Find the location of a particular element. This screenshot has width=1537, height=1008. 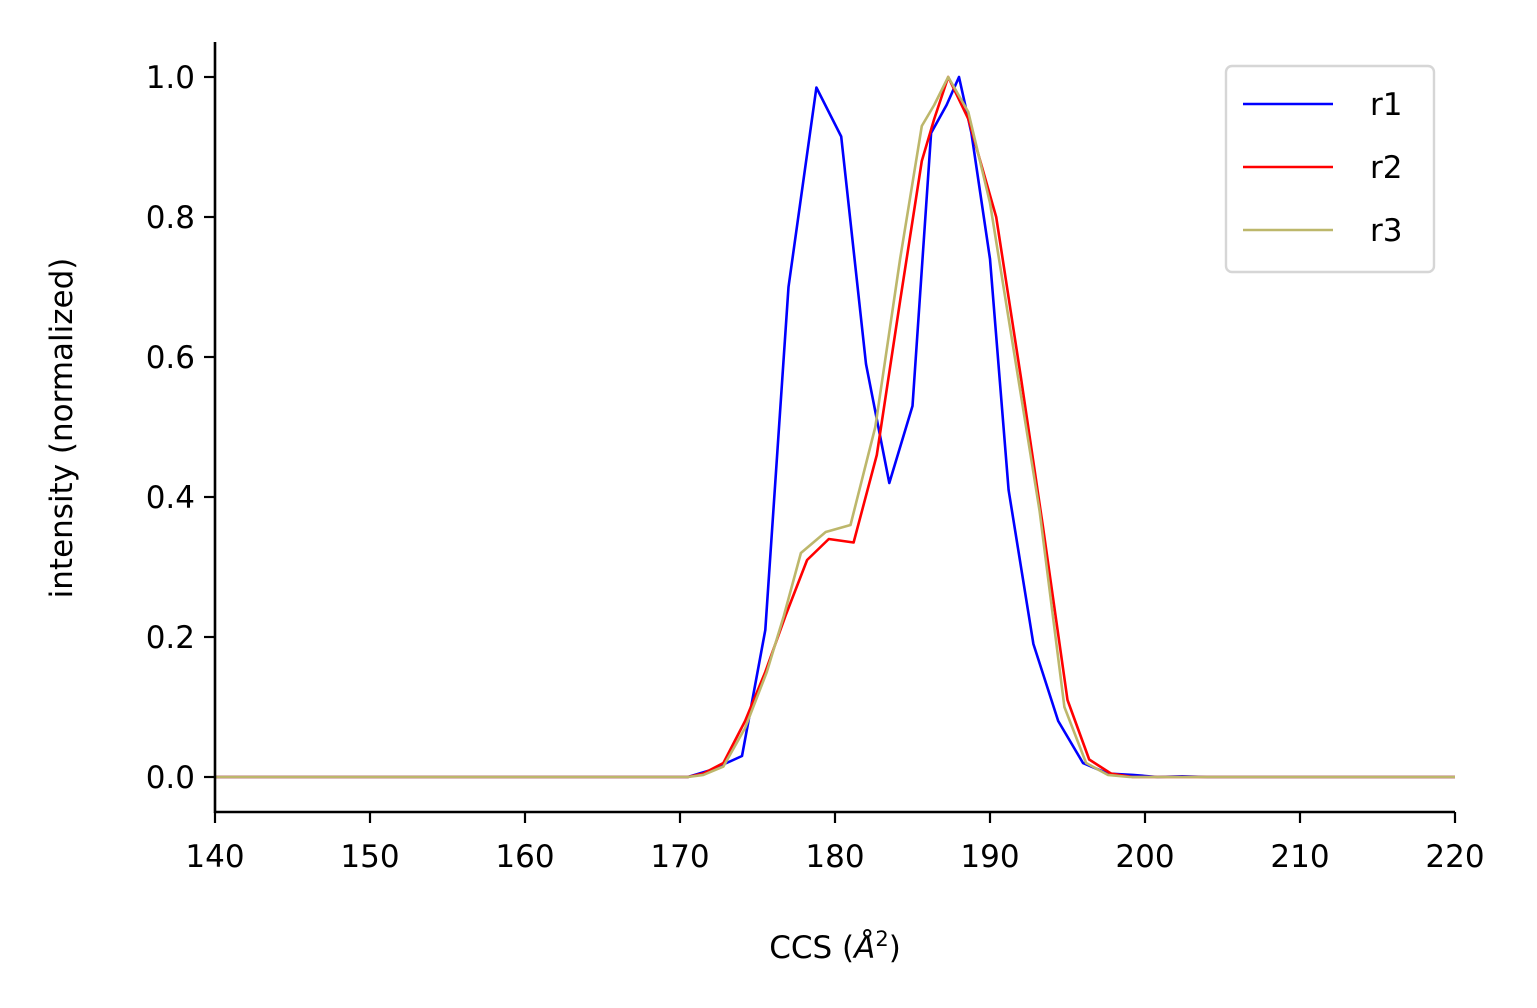

y-tick-label-0.4: 0.4 is located at coordinates (170, 498).